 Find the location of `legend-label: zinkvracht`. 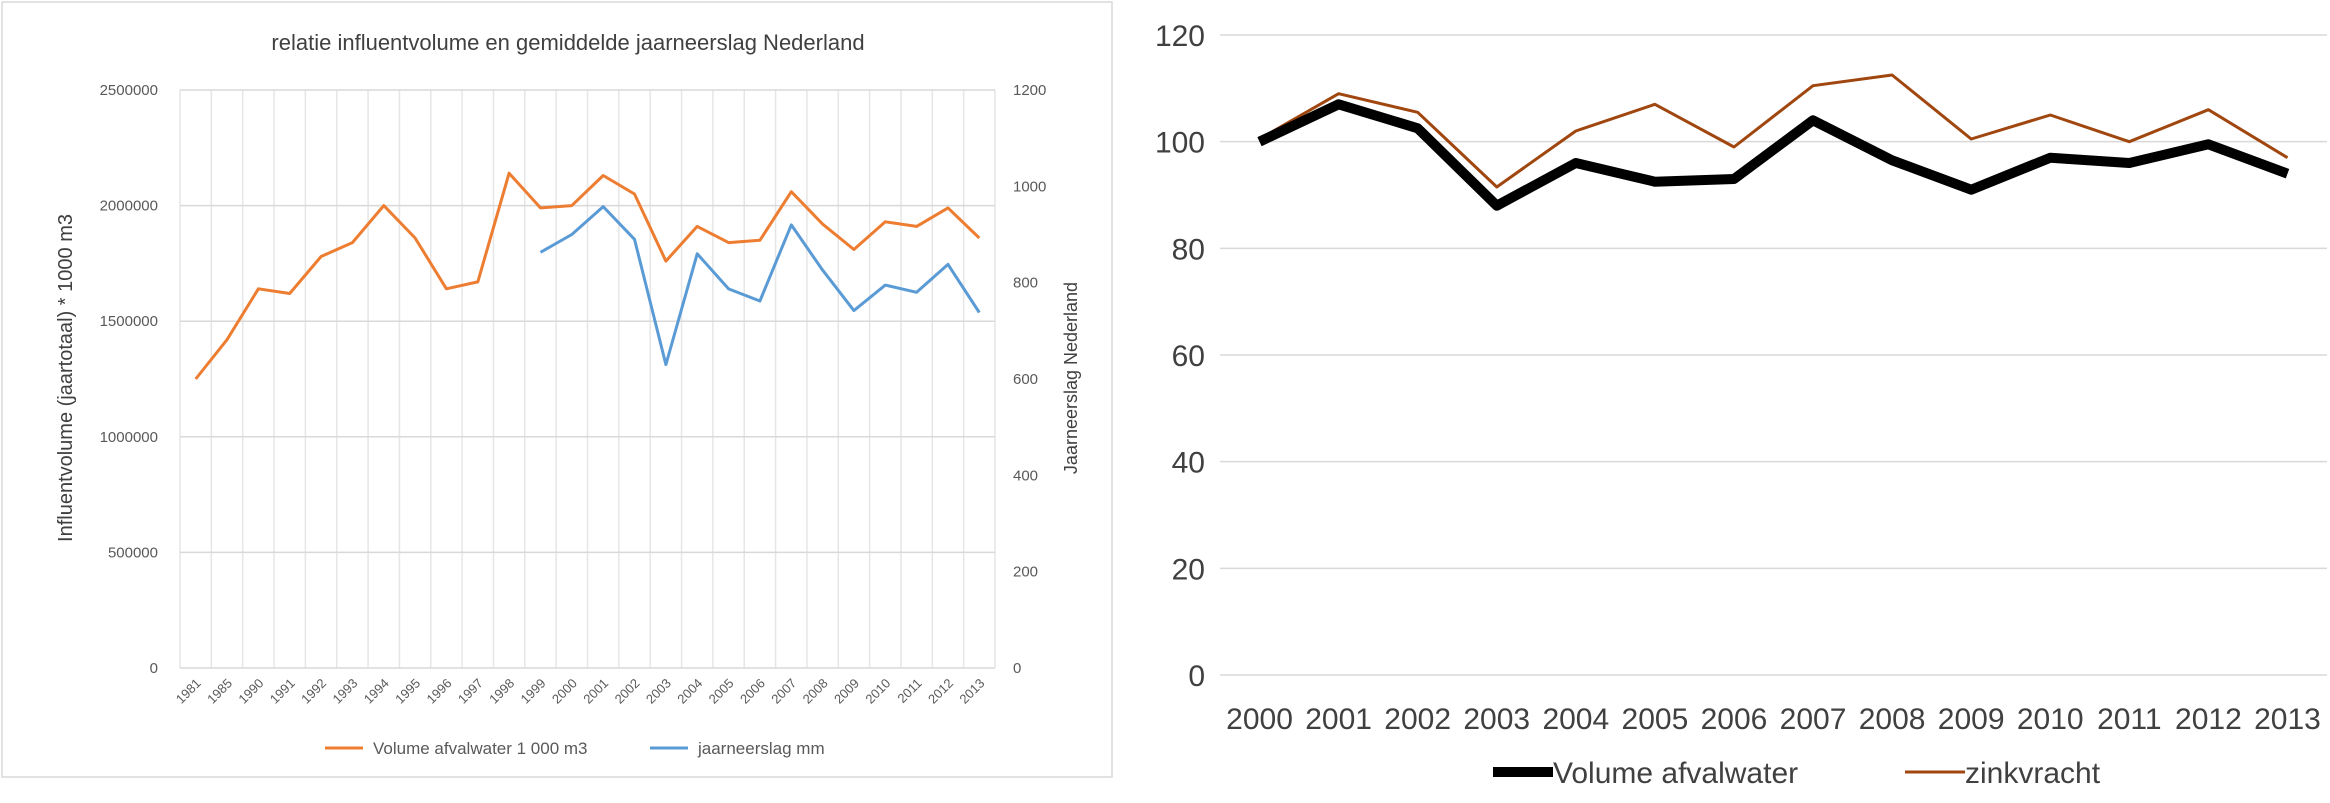

legend-label: zinkvracht is located at coordinates (2033, 773).